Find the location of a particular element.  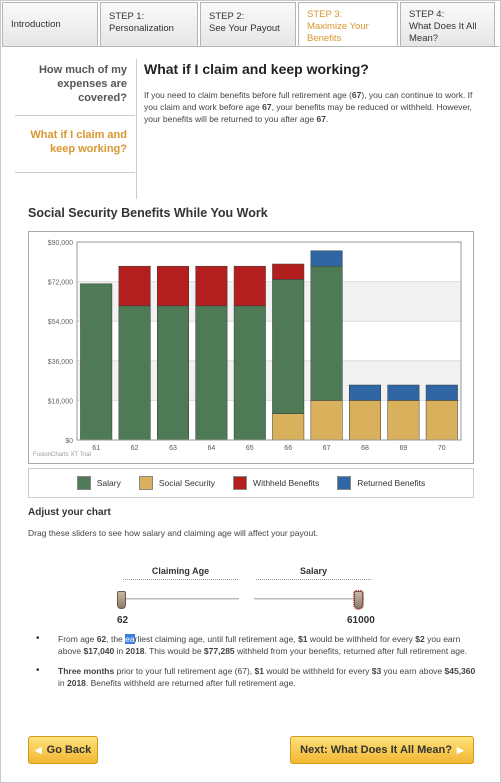

salary-value: 61000 is located at coordinates (361, 620).